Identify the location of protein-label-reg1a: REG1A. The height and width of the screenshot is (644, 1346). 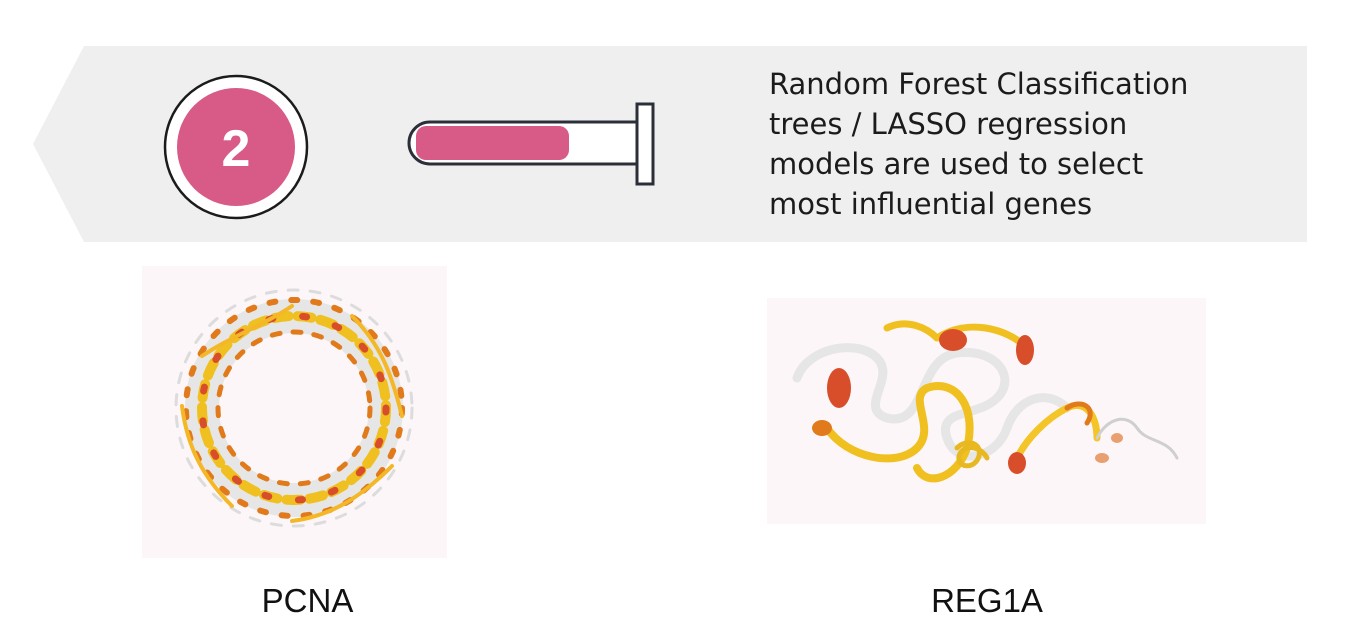
(987, 600).